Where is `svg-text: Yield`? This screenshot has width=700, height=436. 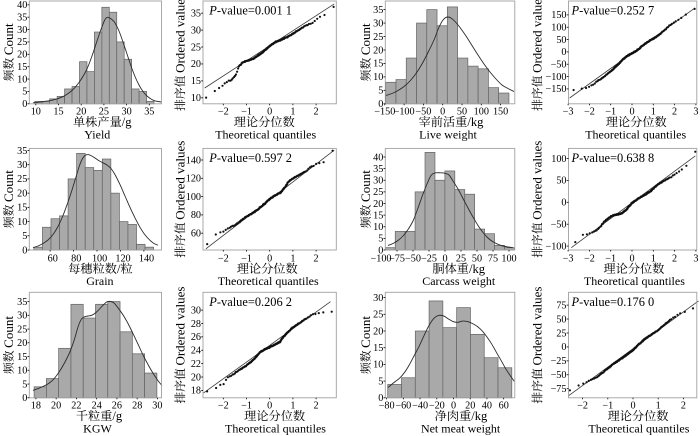
svg-text: Yield is located at coordinates (97, 134).